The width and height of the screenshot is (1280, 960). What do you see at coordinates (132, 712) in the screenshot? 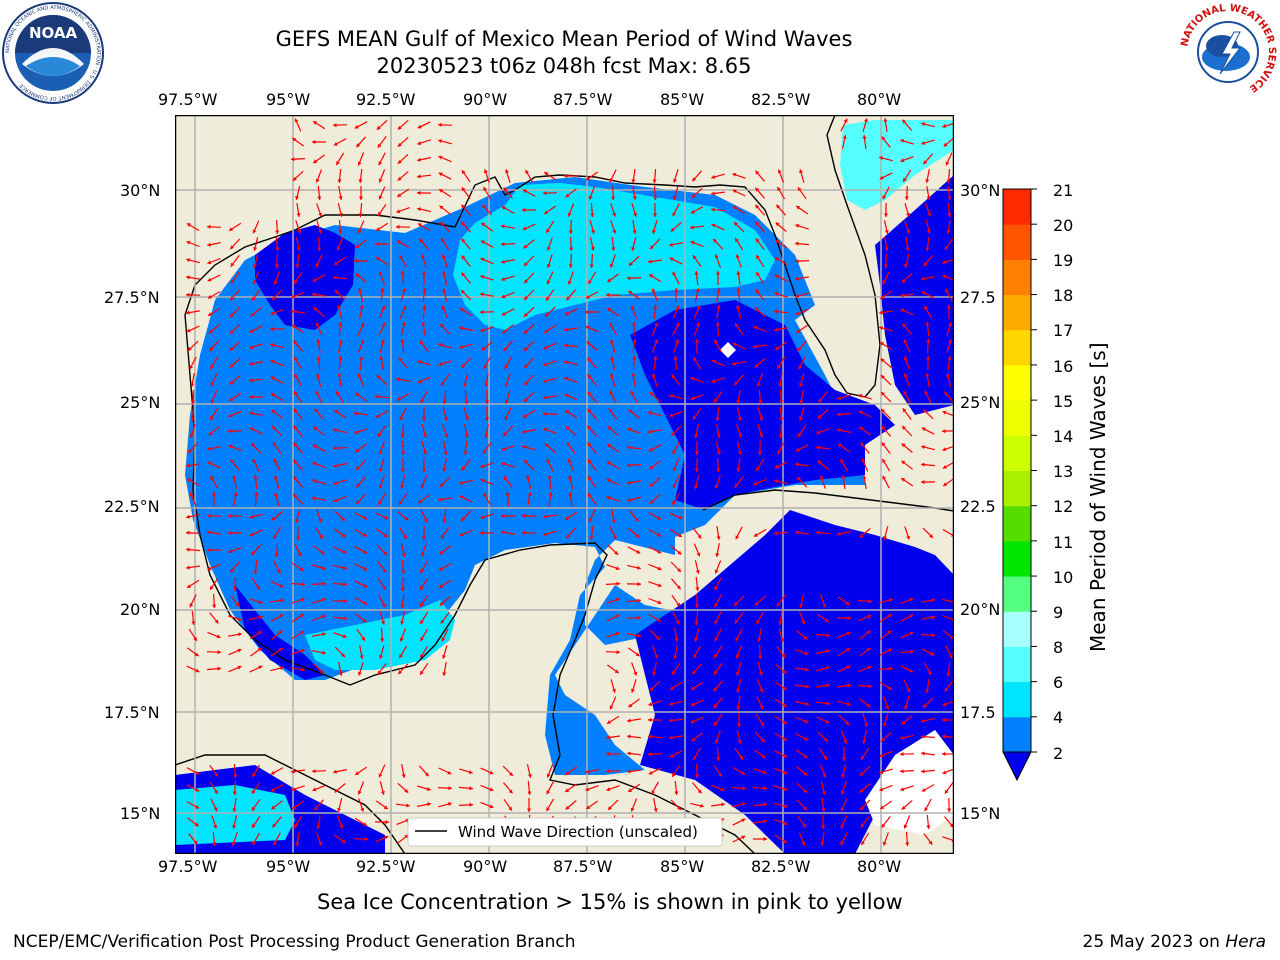
I see `lat-tick-left: 17.5°N` at bounding box center [132, 712].